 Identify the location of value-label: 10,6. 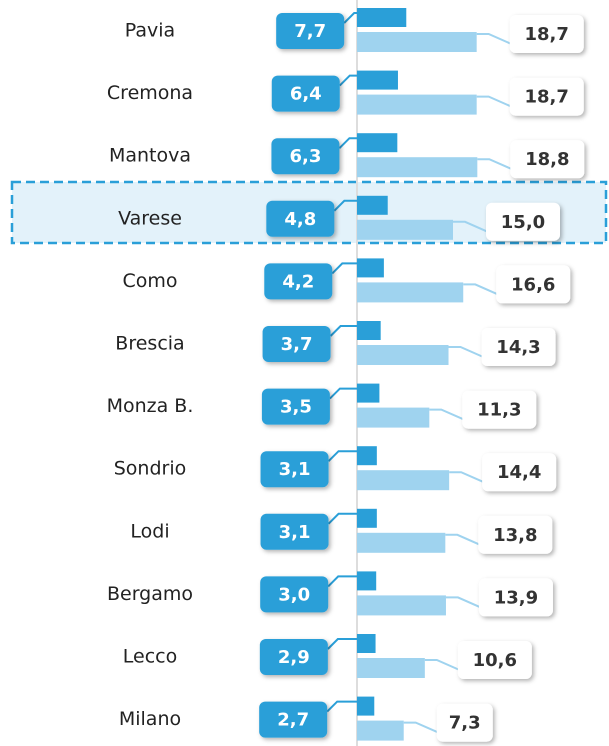
(495, 660).